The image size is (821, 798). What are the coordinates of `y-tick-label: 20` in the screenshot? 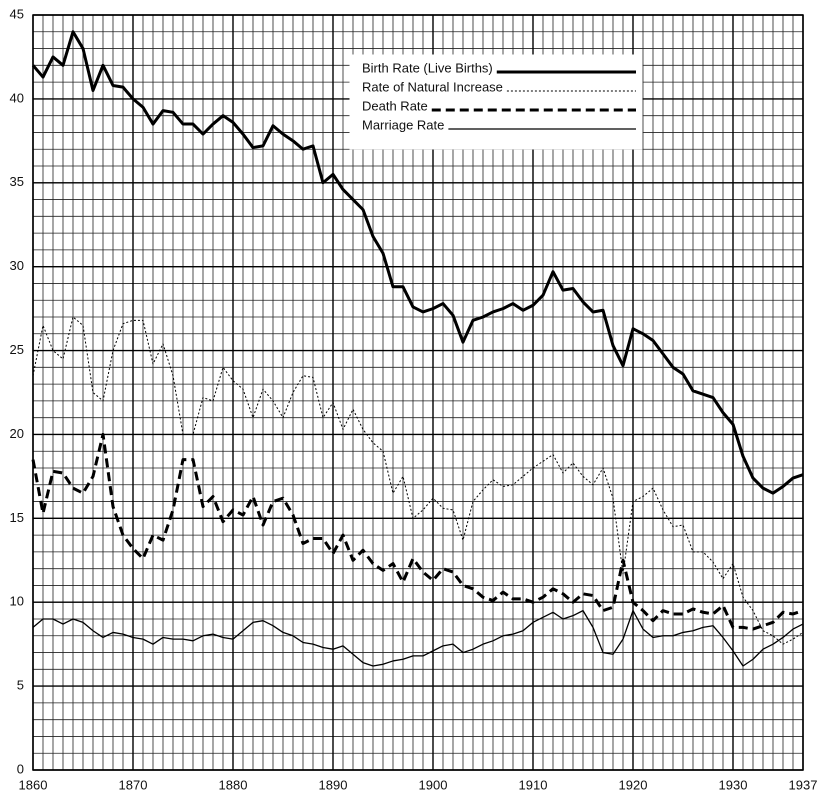 It's located at (17, 433).